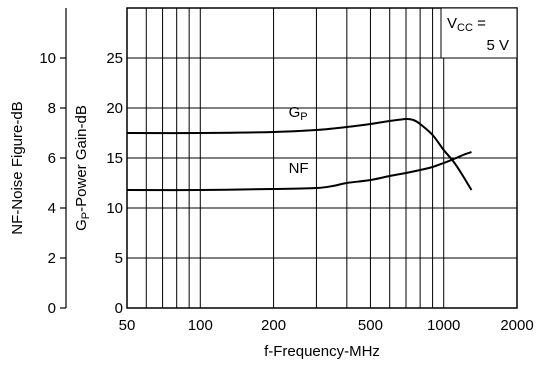 This screenshot has height=365, width=544. Describe the element at coordinates (443, 325) in the screenshot. I see `x-axis-tick-label: 1000` at that location.